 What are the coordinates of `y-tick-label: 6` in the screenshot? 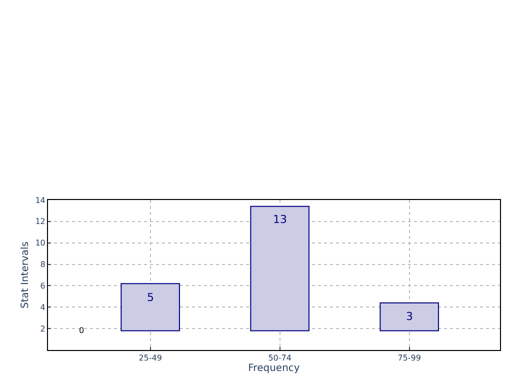 It's located at (43, 286).